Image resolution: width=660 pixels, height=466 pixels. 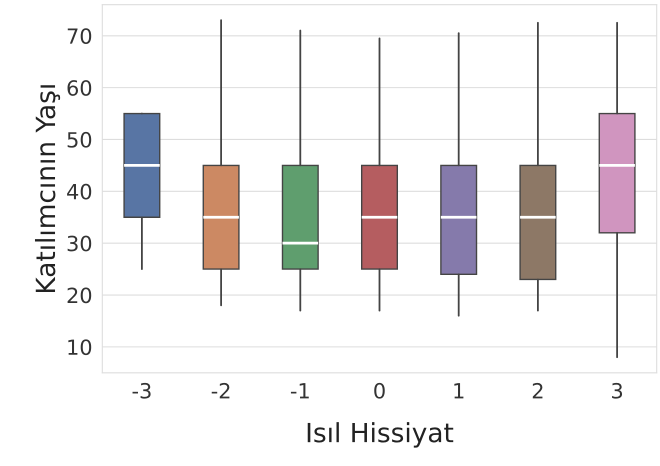 I want to click on x-tick-label: -2, so click(x=221, y=390).